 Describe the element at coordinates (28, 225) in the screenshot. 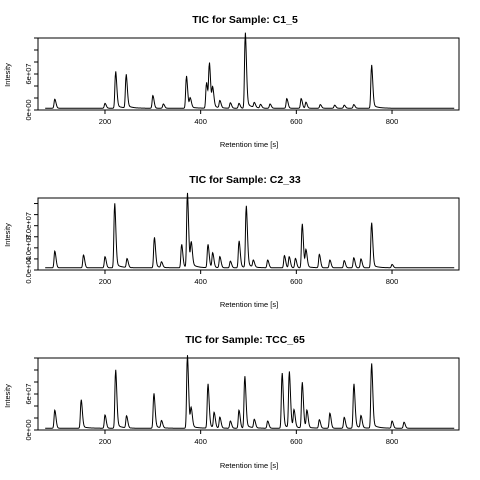

I see `y-tick-label: 8.0e+07` at that location.